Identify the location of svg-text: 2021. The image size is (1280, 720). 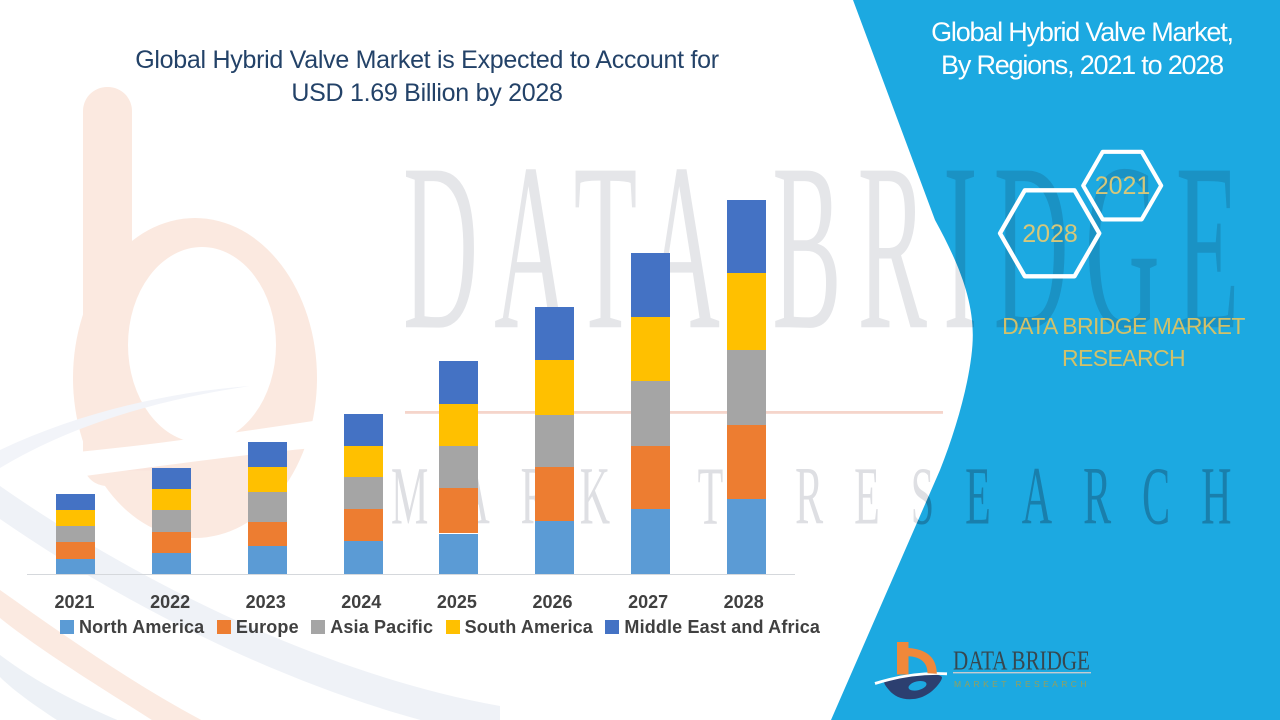
(1123, 186).